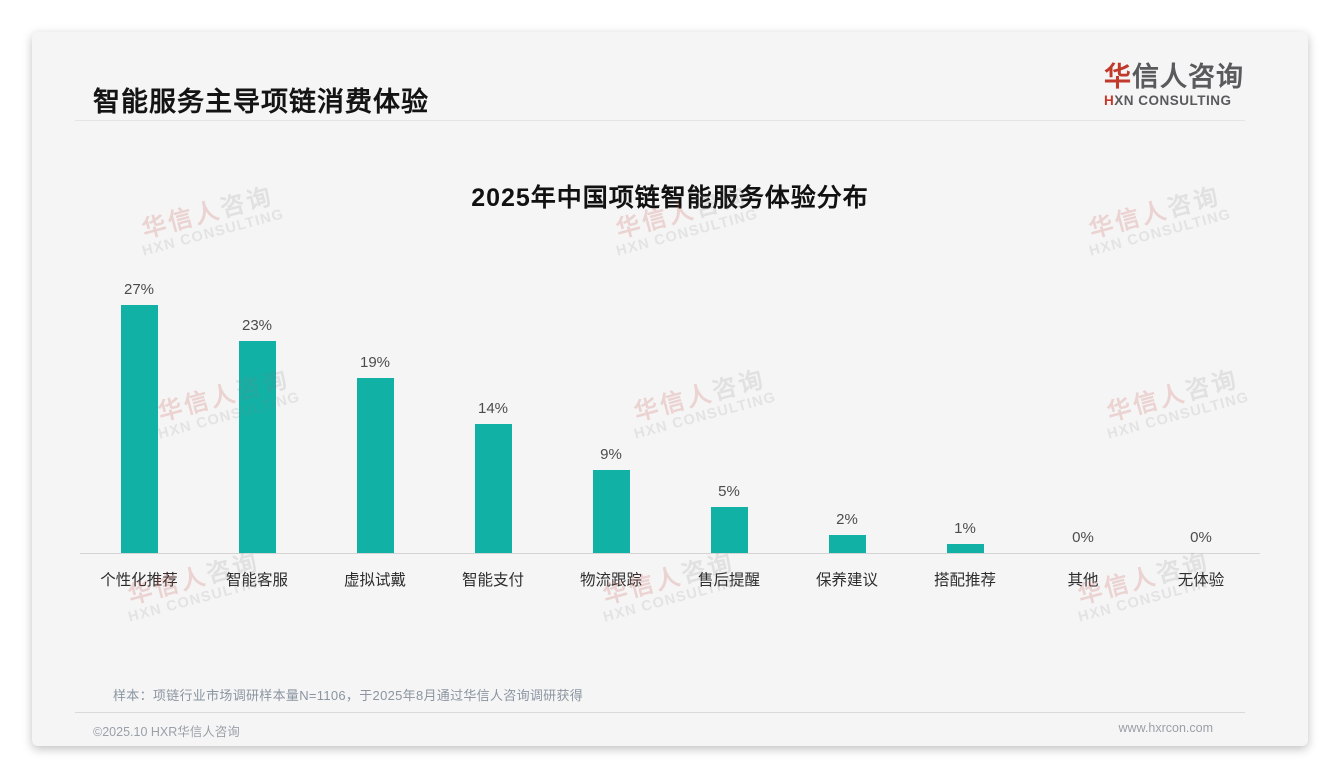 The width and height of the screenshot is (1340, 780). I want to click on brand-logo-en-rest: XN CONSULTING, so click(1173, 100).